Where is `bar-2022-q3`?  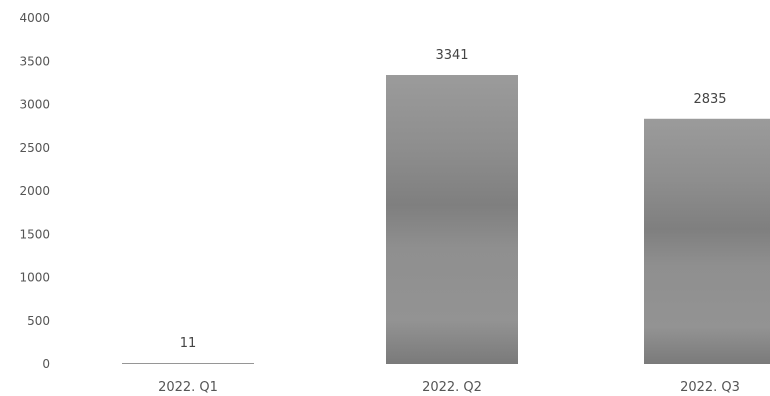 bar-2022-q3 is located at coordinates (707, 241).